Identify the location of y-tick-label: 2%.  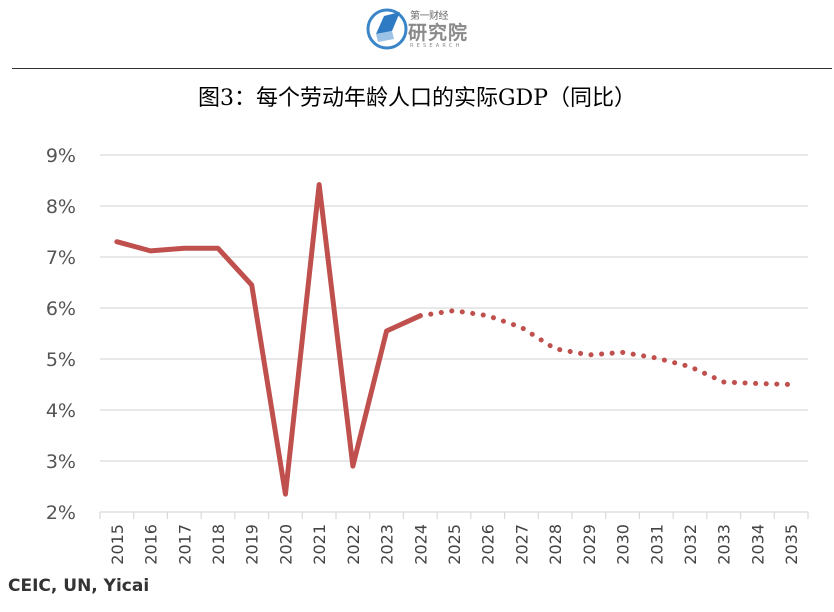
(61, 513).